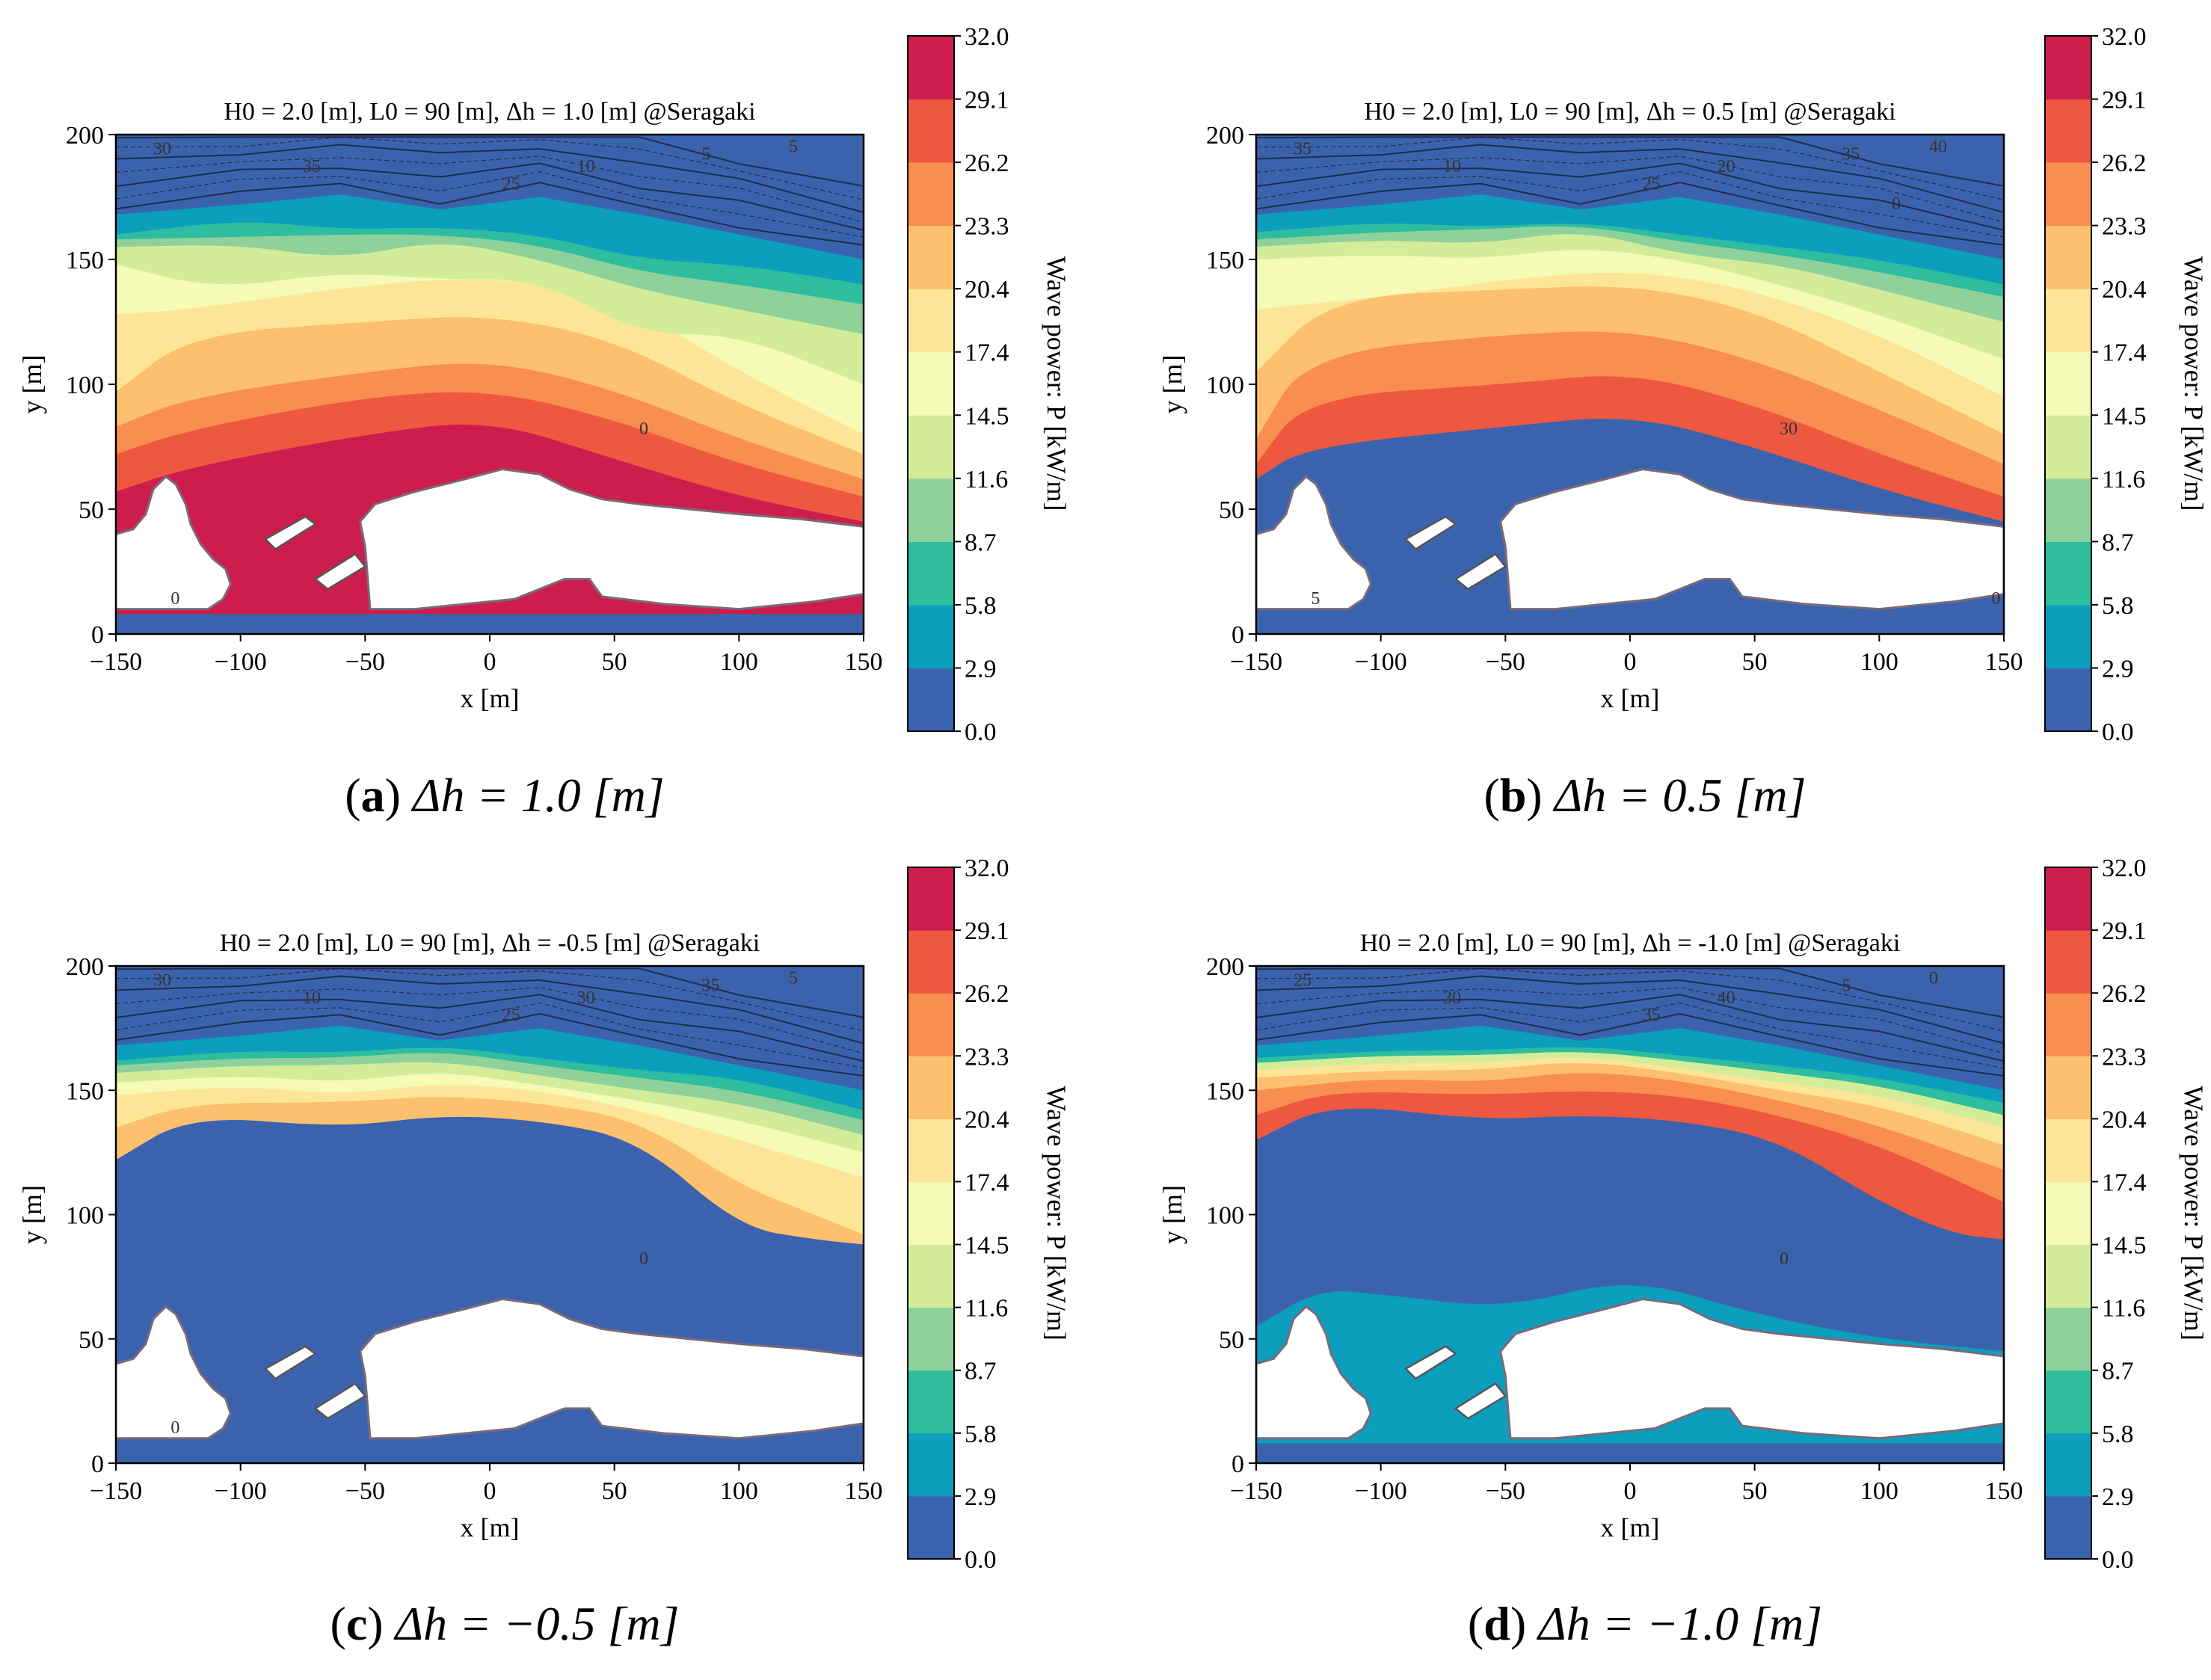 The height and width of the screenshot is (1680, 2211). Describe the element at coordinates (987, 416) in the screenshot. I see `colorbar-tick-label: 14.5` at that location.